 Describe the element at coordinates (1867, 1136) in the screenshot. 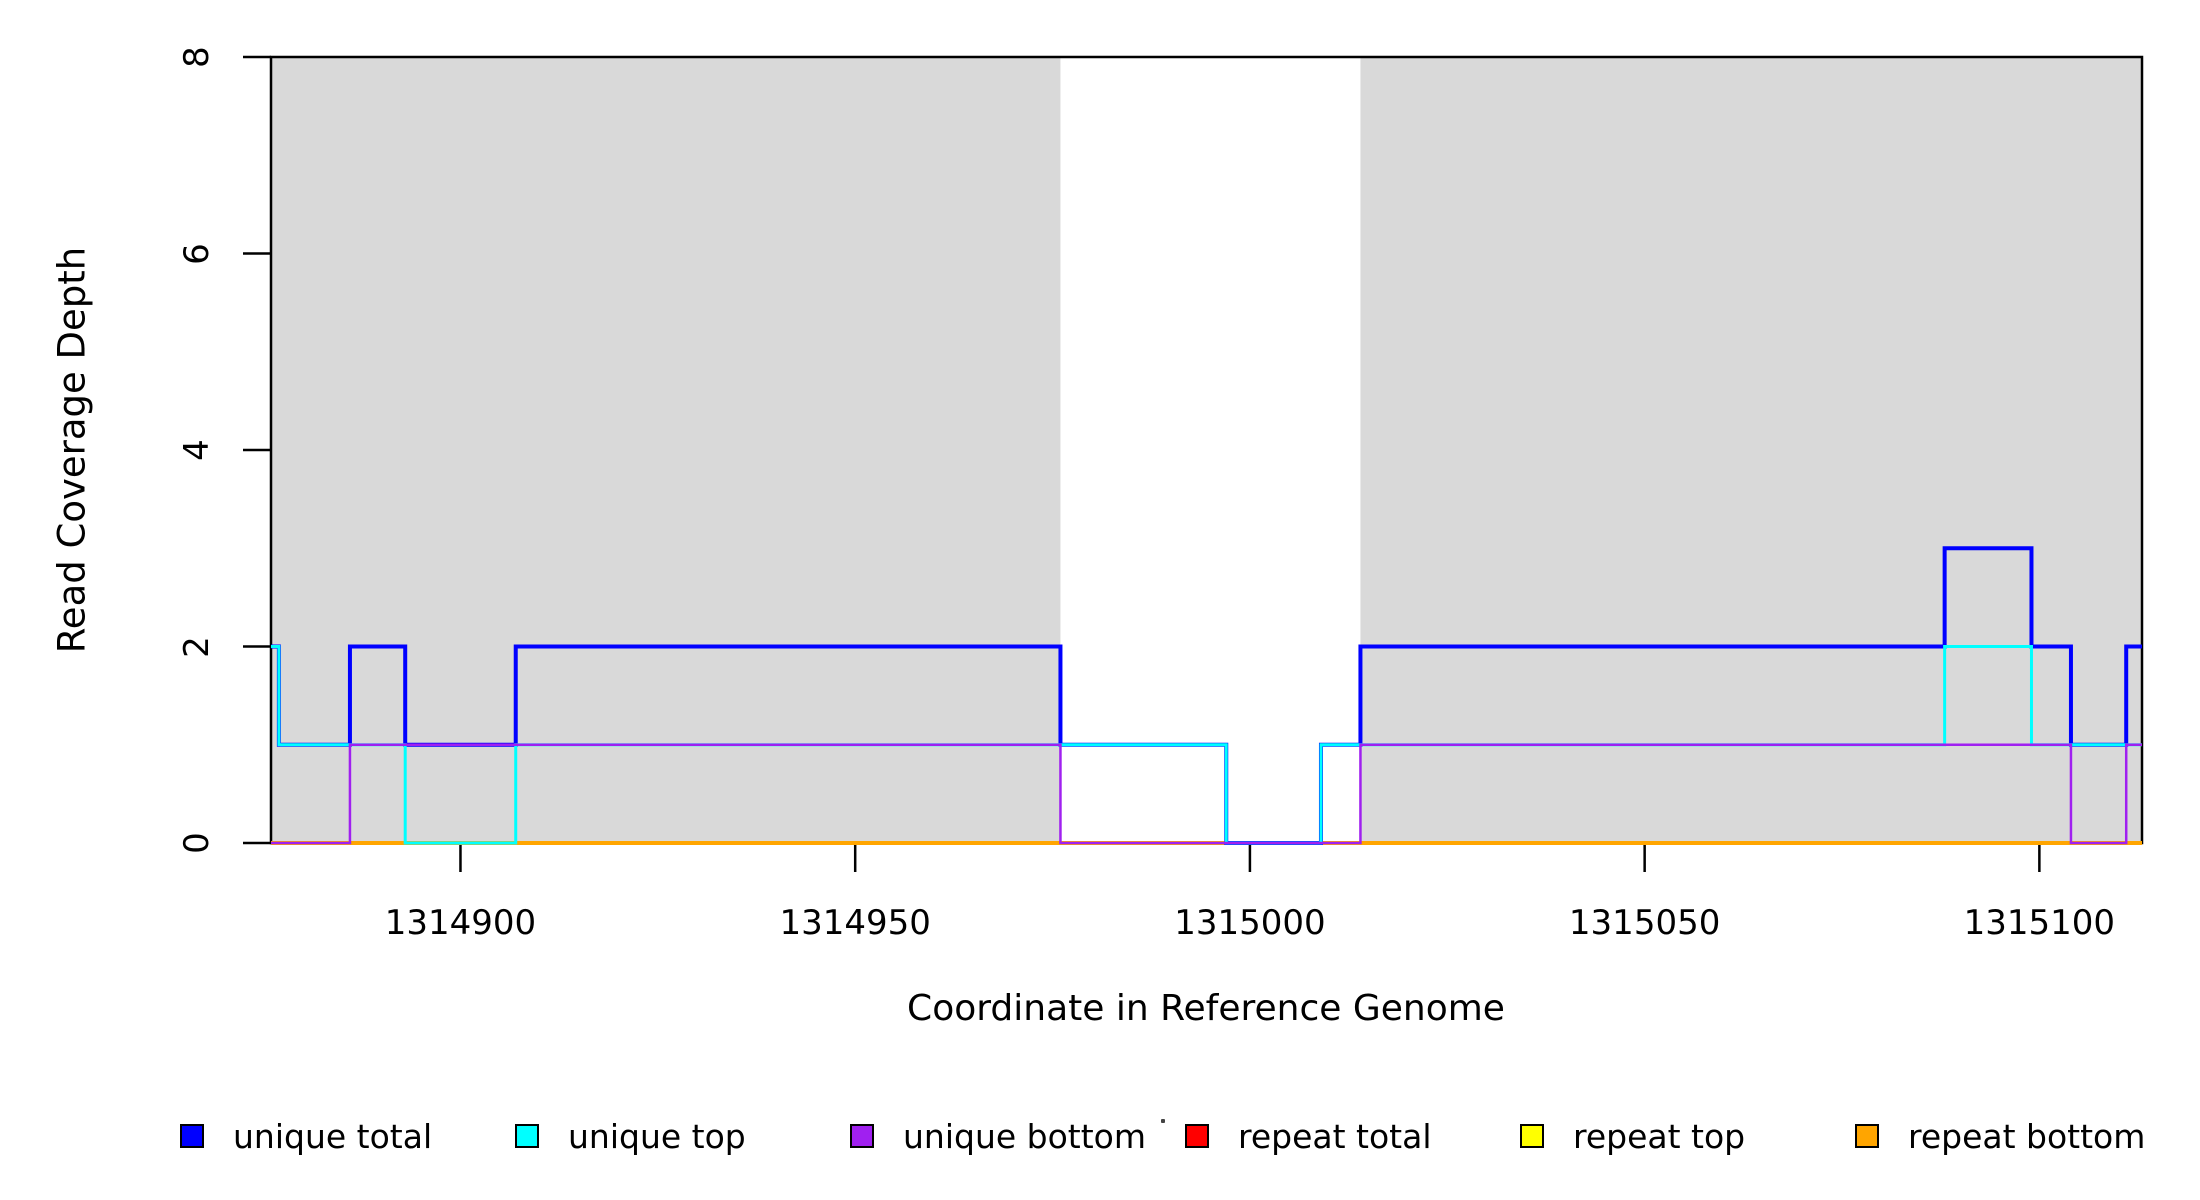

I see `legend-swatch-repeat-bottom-icon` at that location.